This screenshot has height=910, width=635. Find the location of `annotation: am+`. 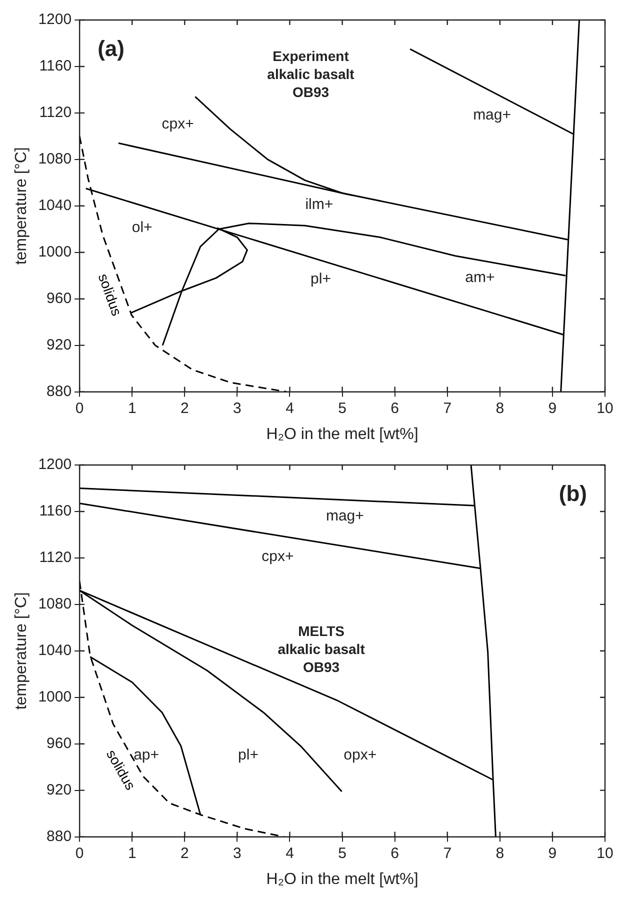

annotation: am+ is located at coordinates (480, 277).